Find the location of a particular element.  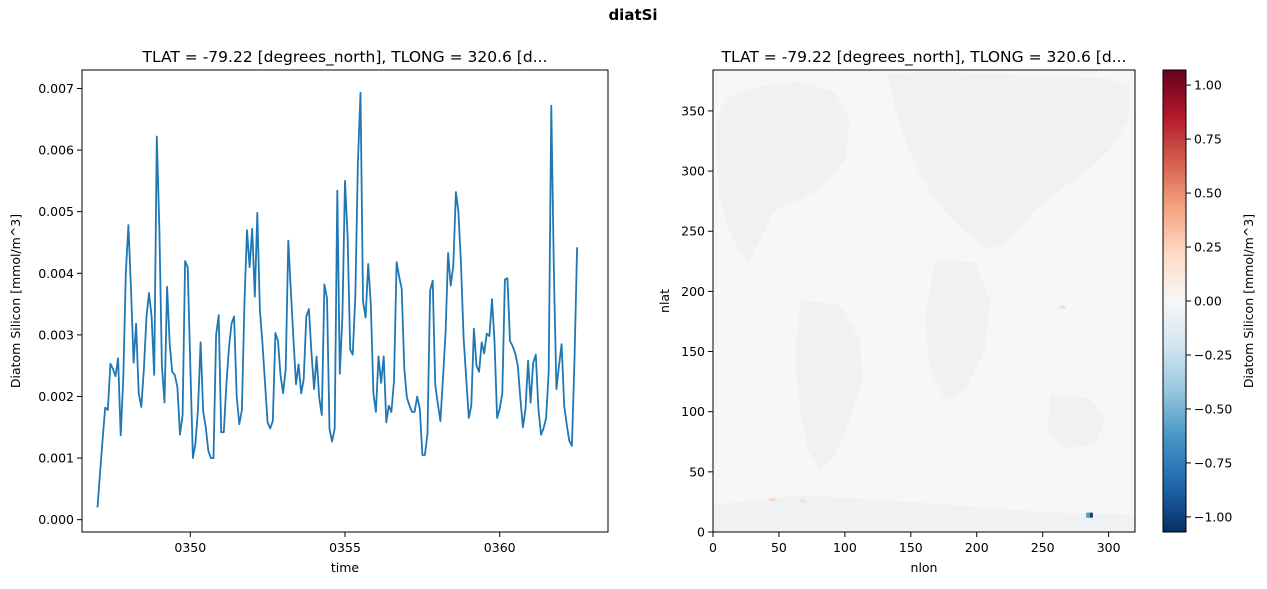

colorbar-tick-label: 1.00 is located at coordinates (1208, 85).